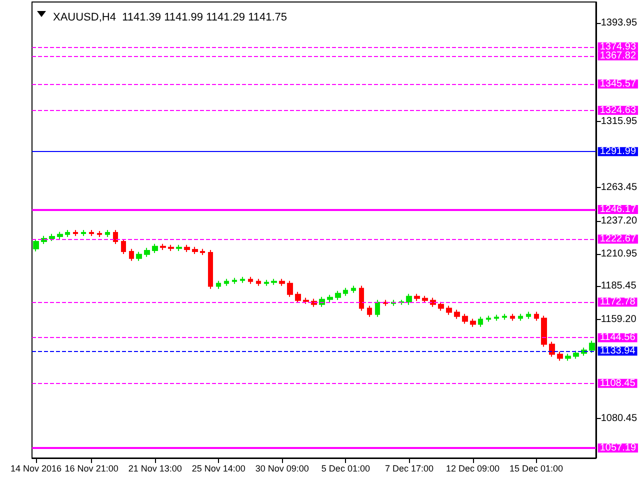 Image resolution: width=640 pixels, height=480 pixels. Describe the element at coordinates (282, 469) in the screenshot. I see `x-tick-label: 30 Nov 09:00` at that location.